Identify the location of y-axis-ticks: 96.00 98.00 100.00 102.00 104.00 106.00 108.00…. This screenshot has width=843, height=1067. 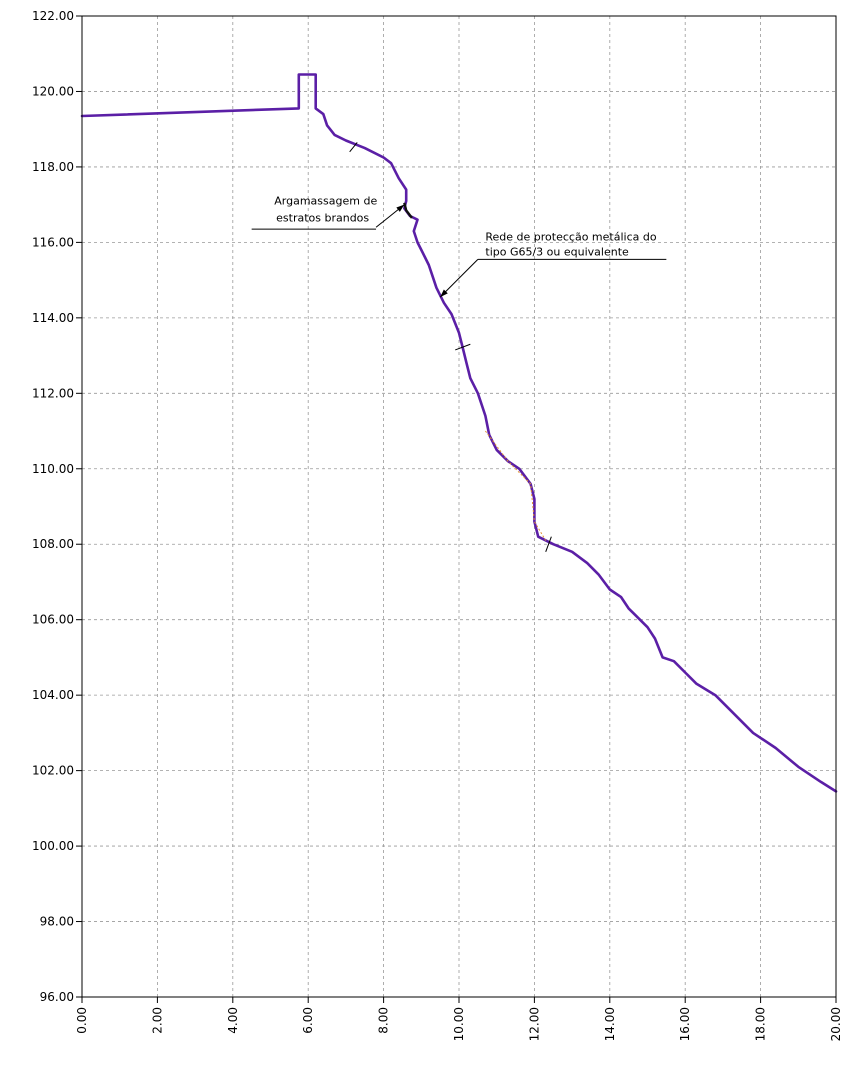
(57, 506).